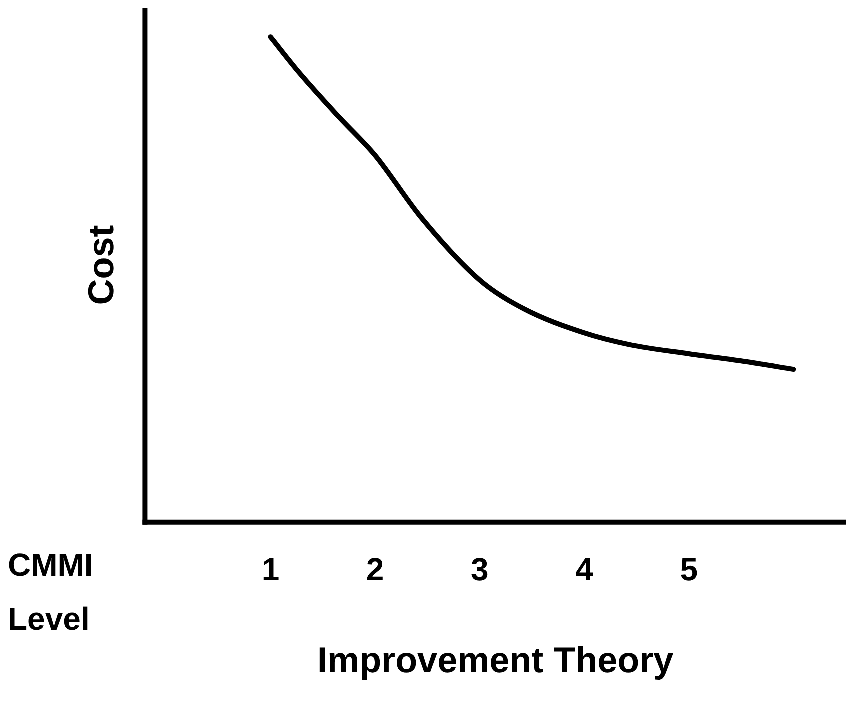  Describe the element at coordinates (689, 569) in the screenshot. I see `x-tick-label: 5` at that location.